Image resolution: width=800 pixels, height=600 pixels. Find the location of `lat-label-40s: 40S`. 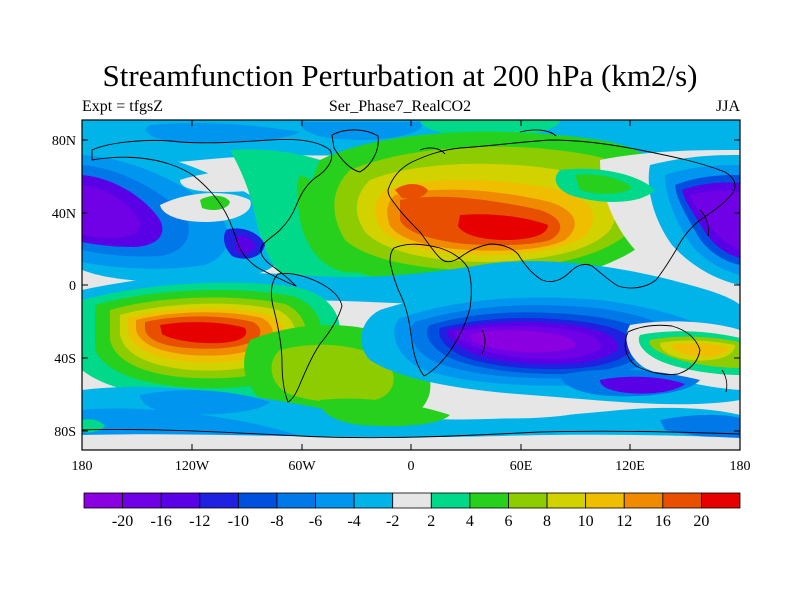

lat-label-40s: 40S is located at coordinates (65, 359).